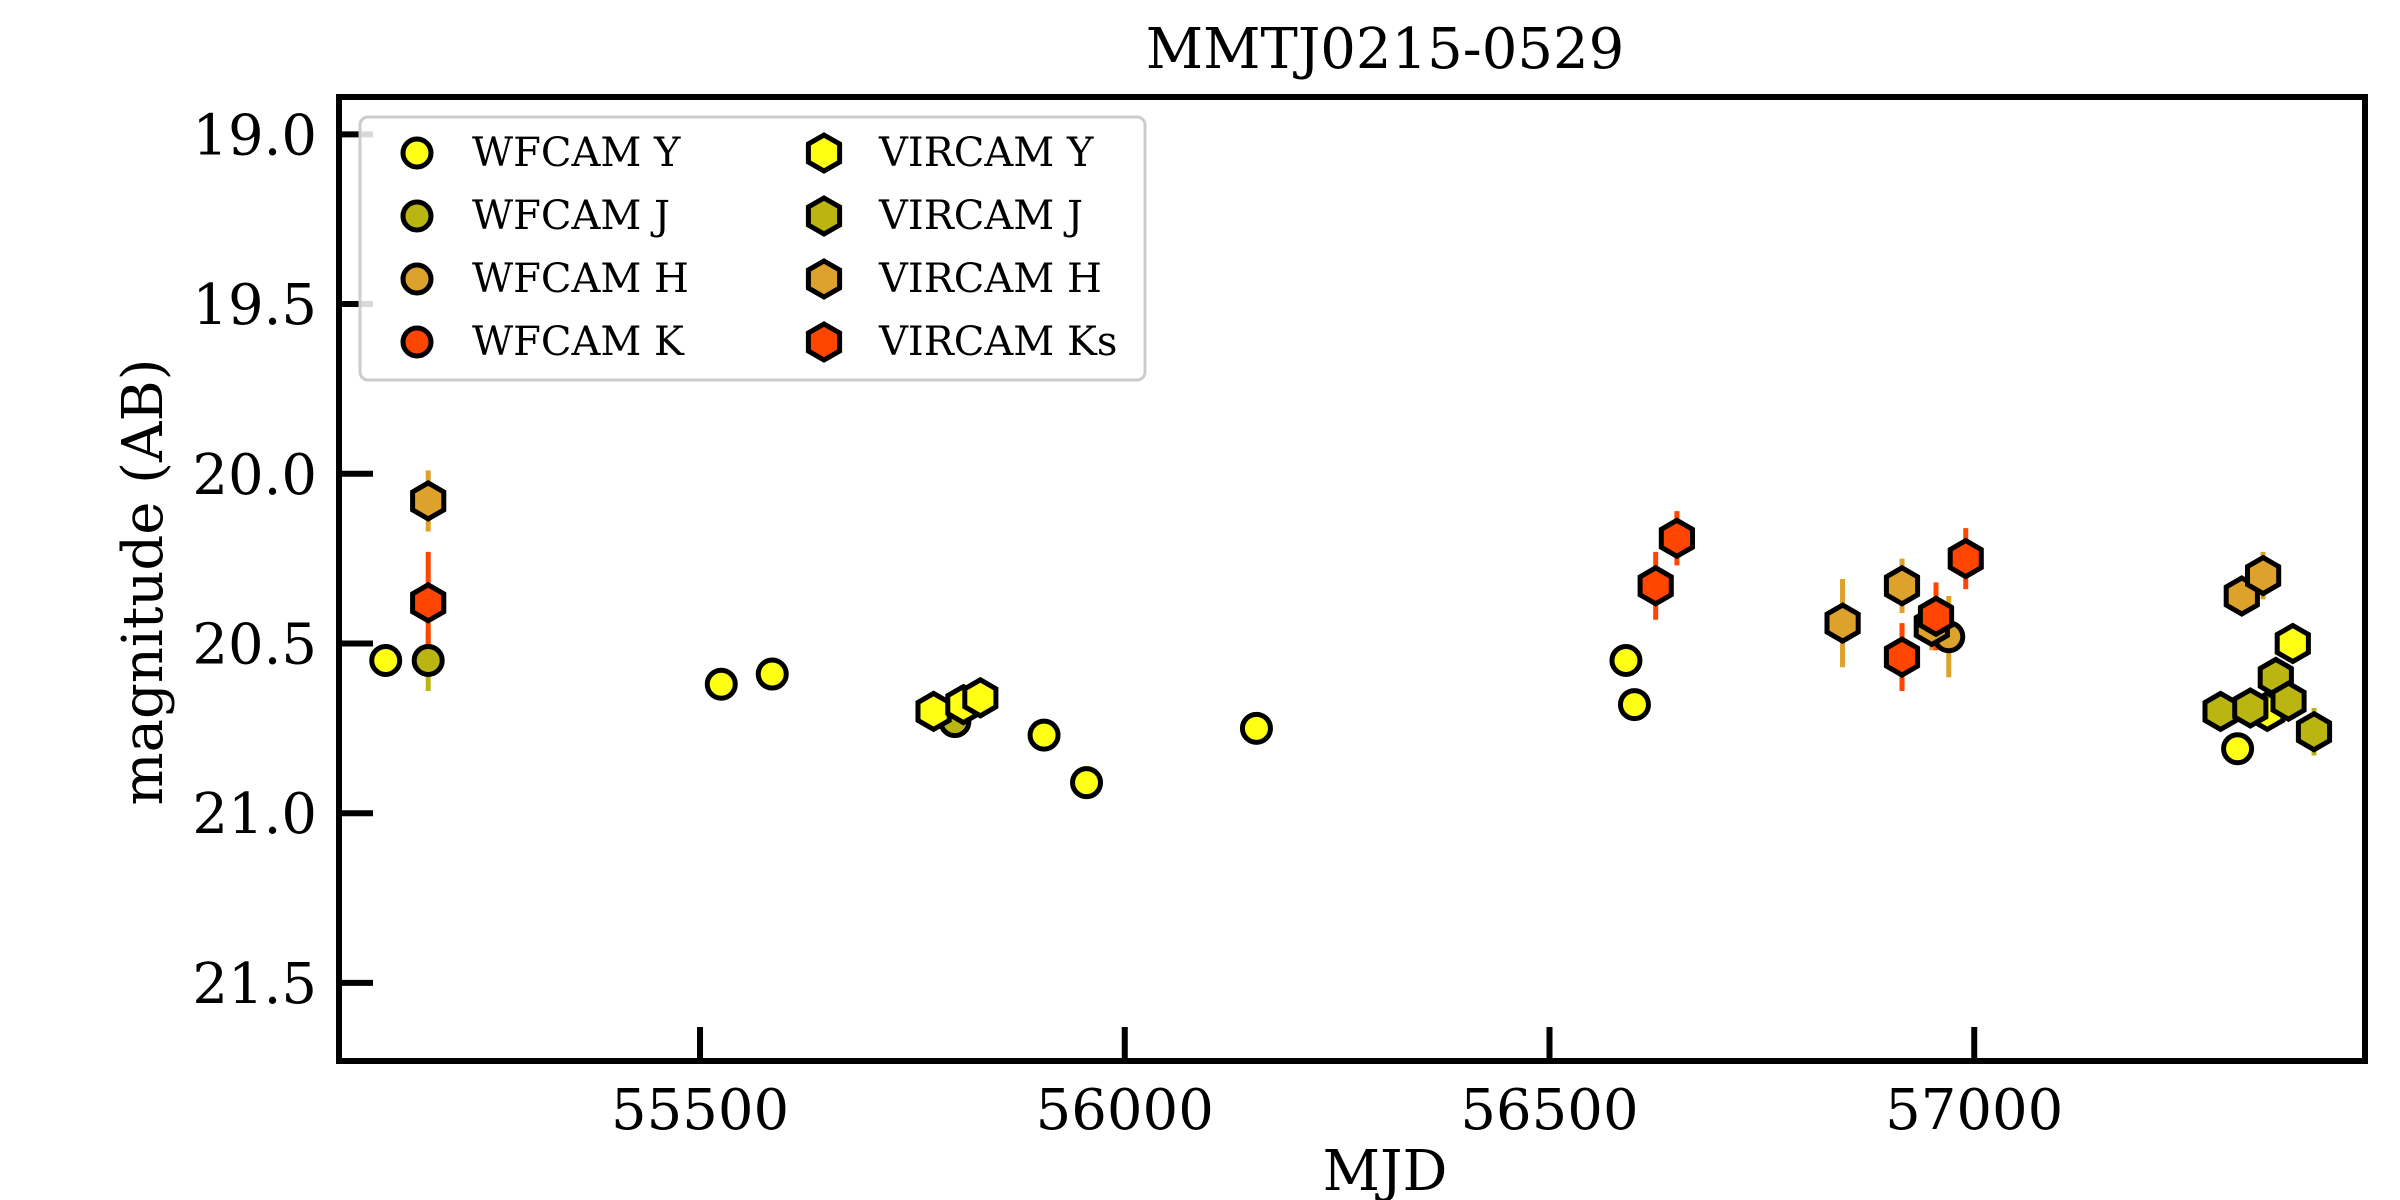  What do you see at coordinates (986, 153) in the screenshot?
I see `legend-label: VIRCAM Y` at bounding box center [986, 153].